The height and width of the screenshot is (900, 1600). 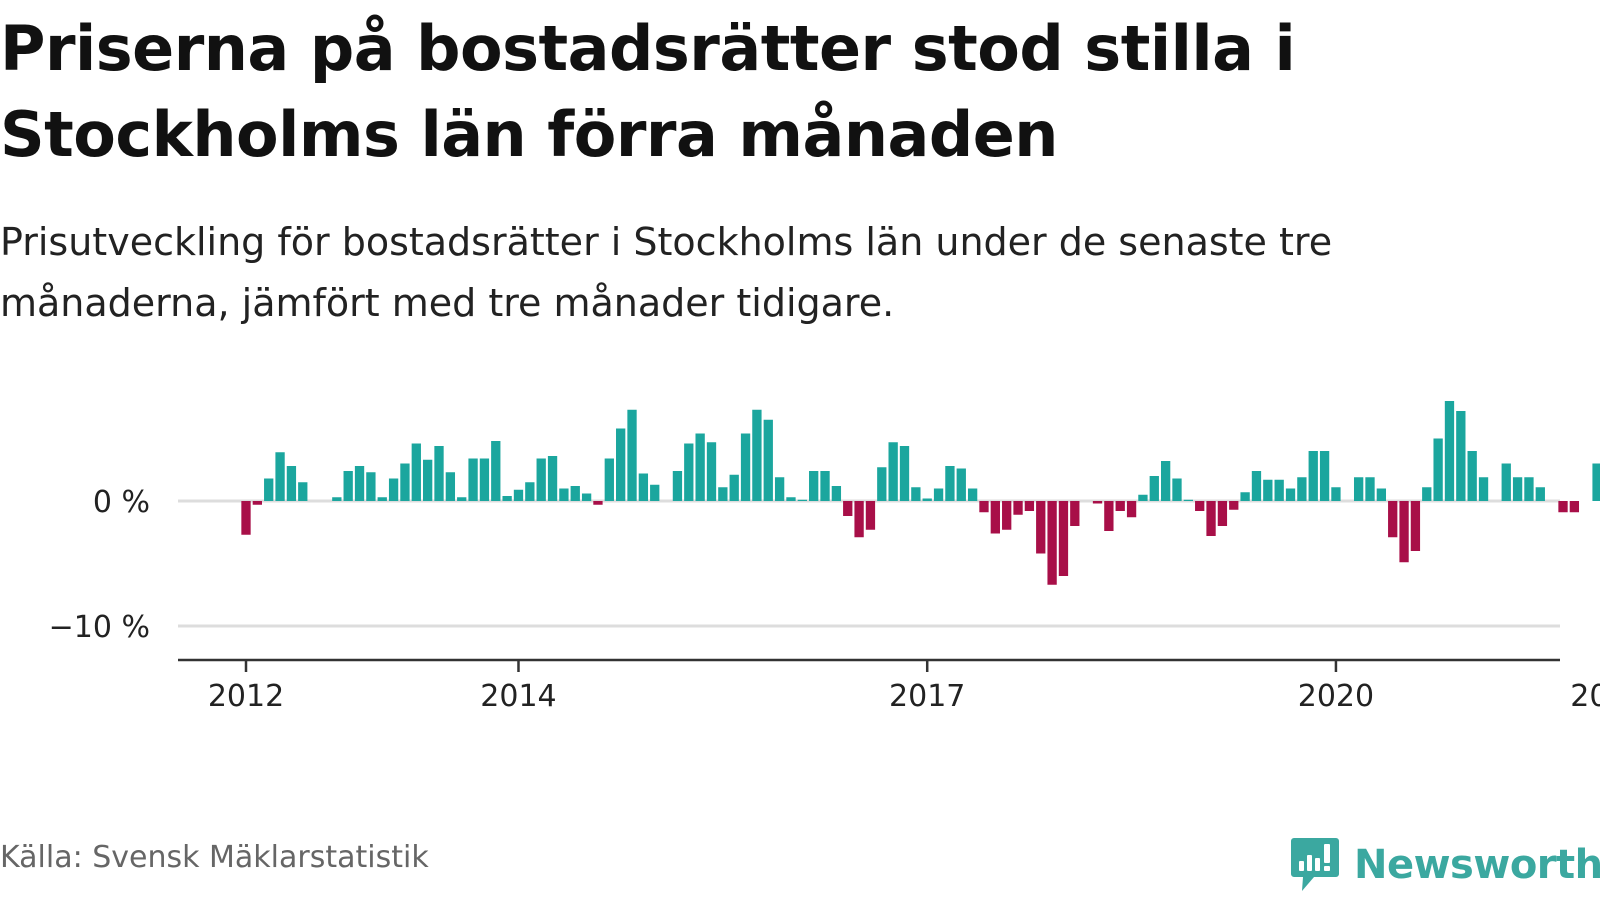 What do you see at coordinates (927, 696) in the screenshot?
I see `x-tick-label: 2017` at bounding box center [927, 696].